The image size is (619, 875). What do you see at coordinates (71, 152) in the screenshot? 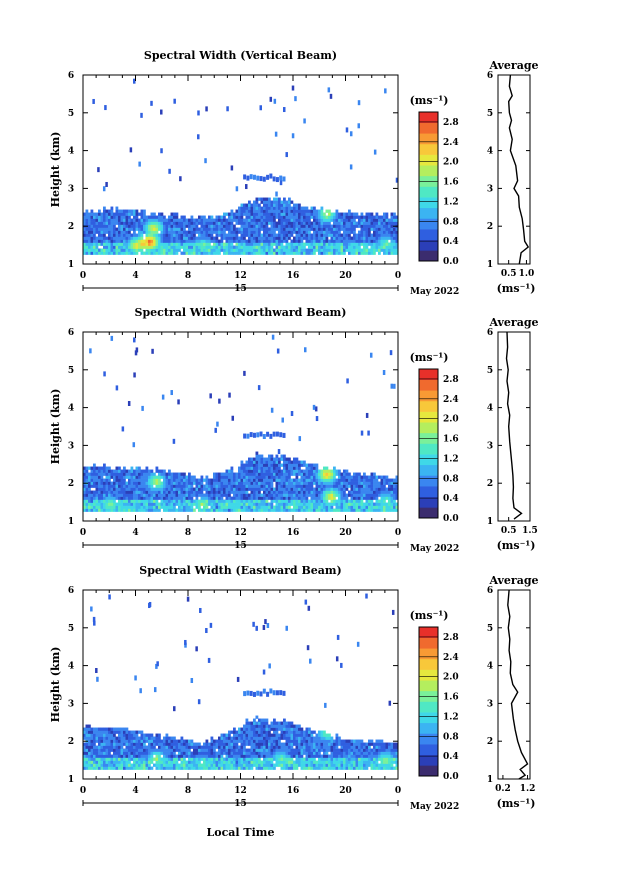
I see `y-tick-label: 4` at bounding box center [71, 152].